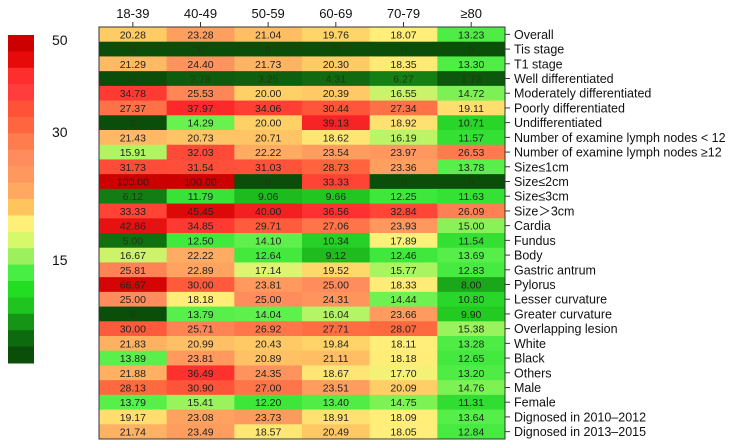  What do you see at coordinates (200, 138) in the screenshot?
I see `cell-value-label: 20.73` at bounding box center [200, 138].